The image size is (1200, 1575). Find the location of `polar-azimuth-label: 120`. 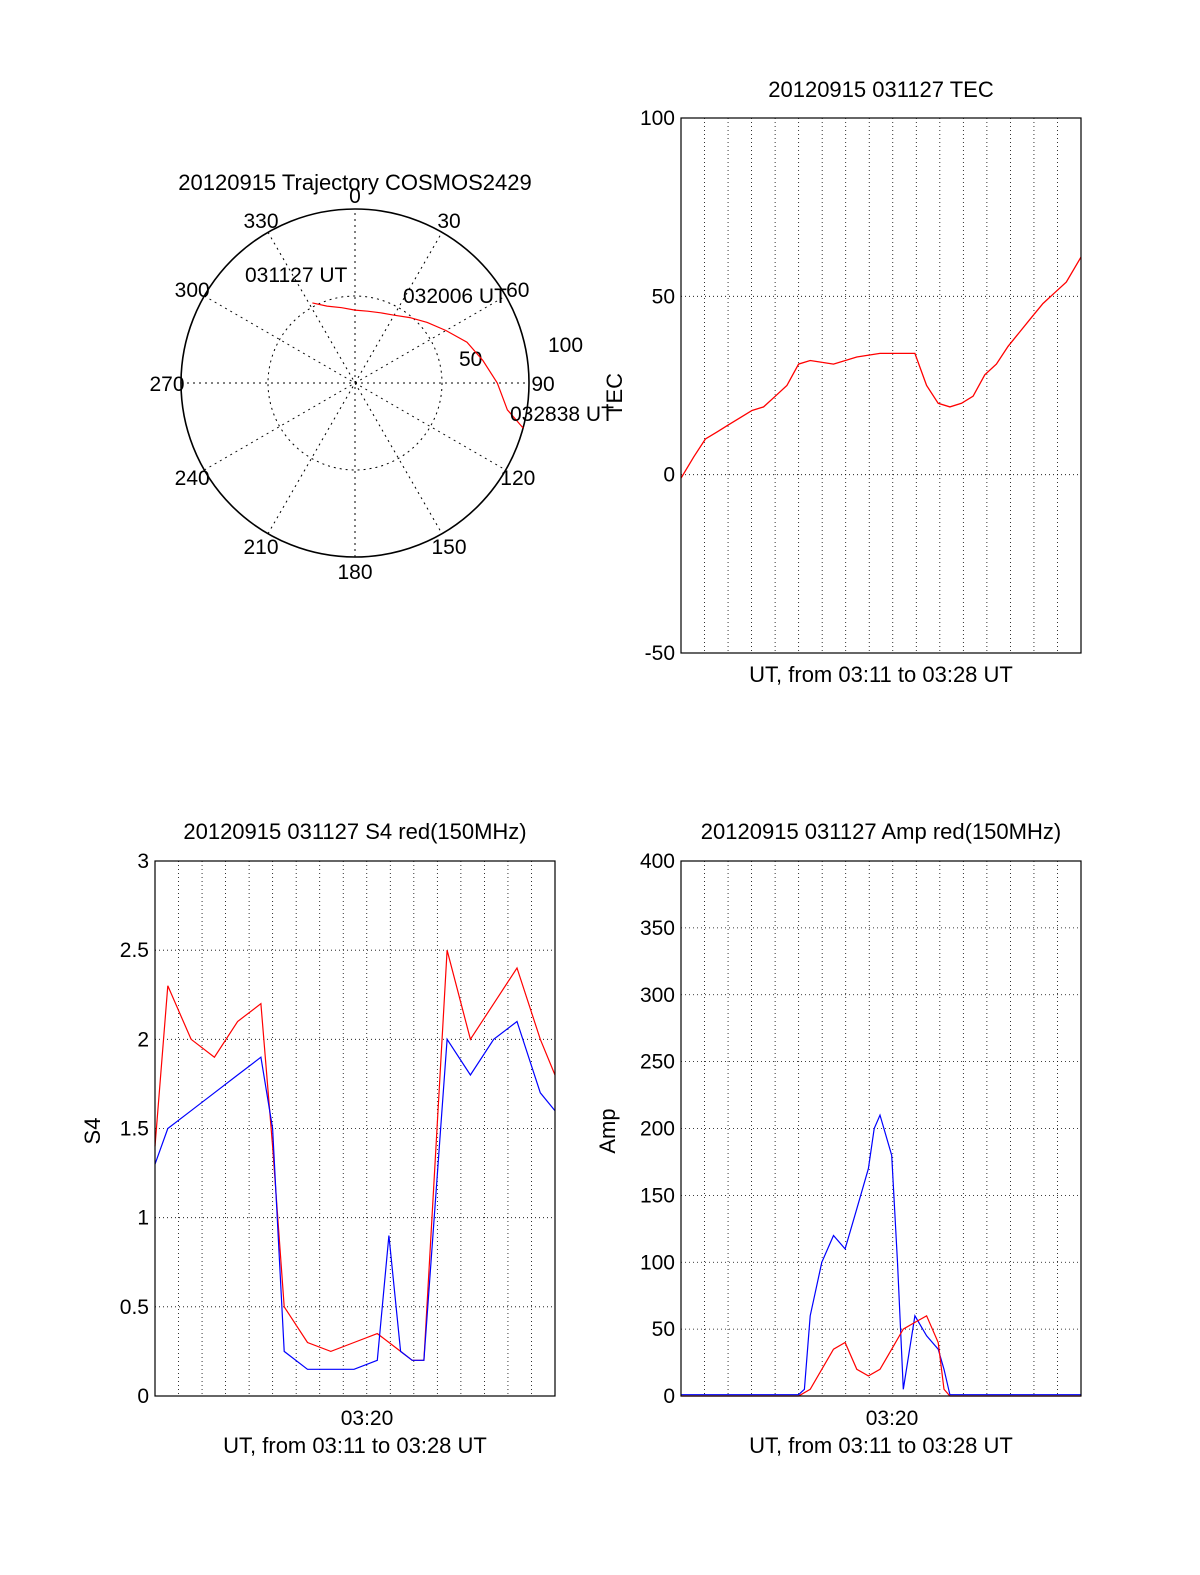

polar-azimuth-label: 120 is located at coordinates (517, 478).